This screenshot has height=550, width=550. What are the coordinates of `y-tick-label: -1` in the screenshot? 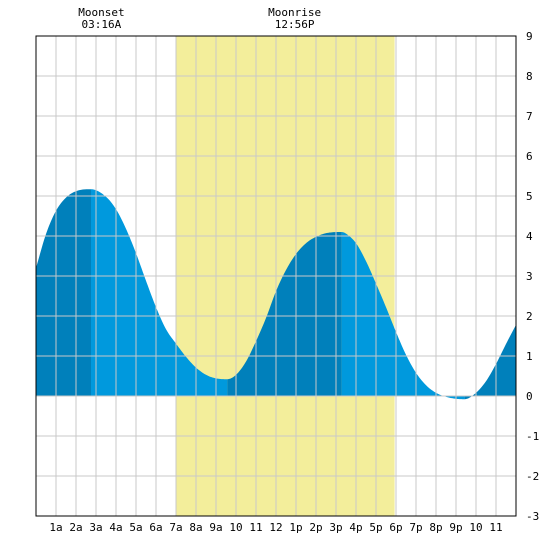 It's located at (532, 436).